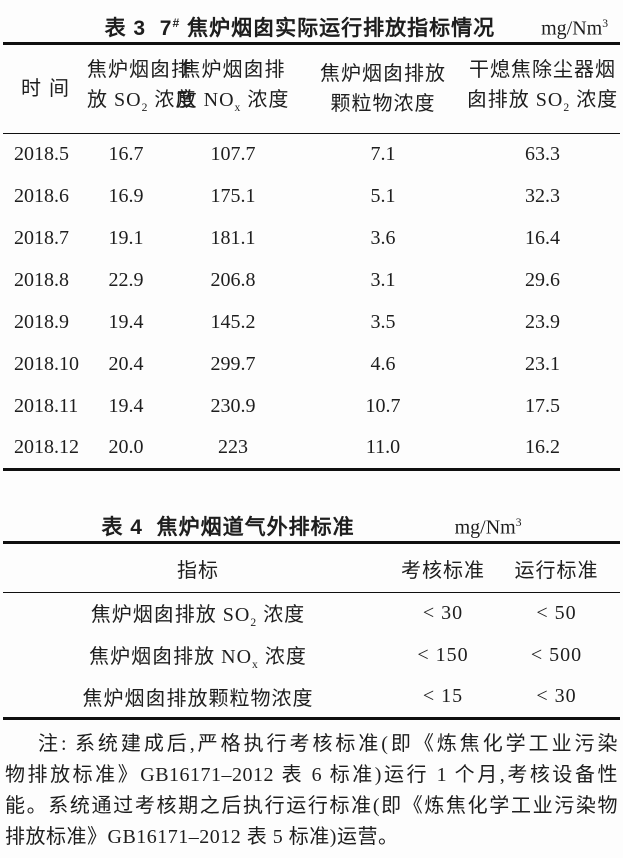  Describe the element at coordinates (383, 447) in the screenshot. I see `table-cell: 11.0` at that location.